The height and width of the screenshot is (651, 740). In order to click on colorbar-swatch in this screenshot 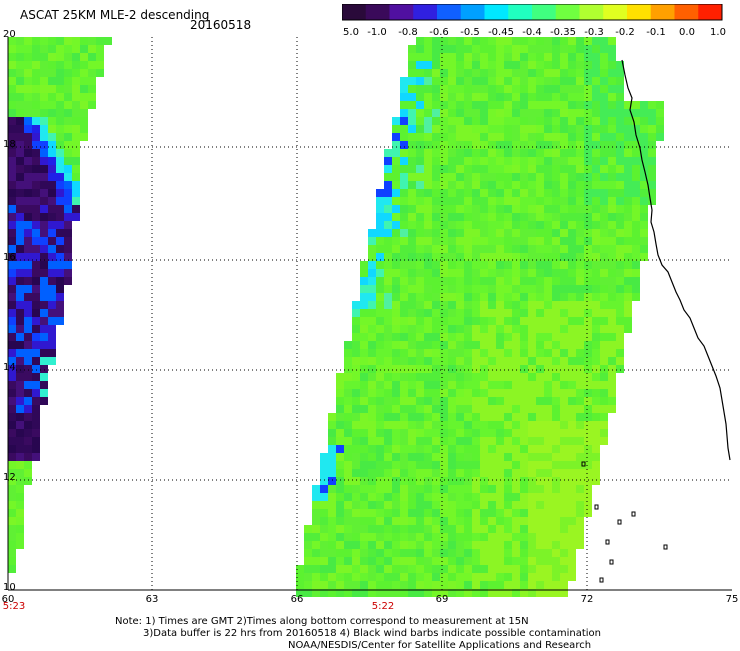, I will do `click(401, 12)`.